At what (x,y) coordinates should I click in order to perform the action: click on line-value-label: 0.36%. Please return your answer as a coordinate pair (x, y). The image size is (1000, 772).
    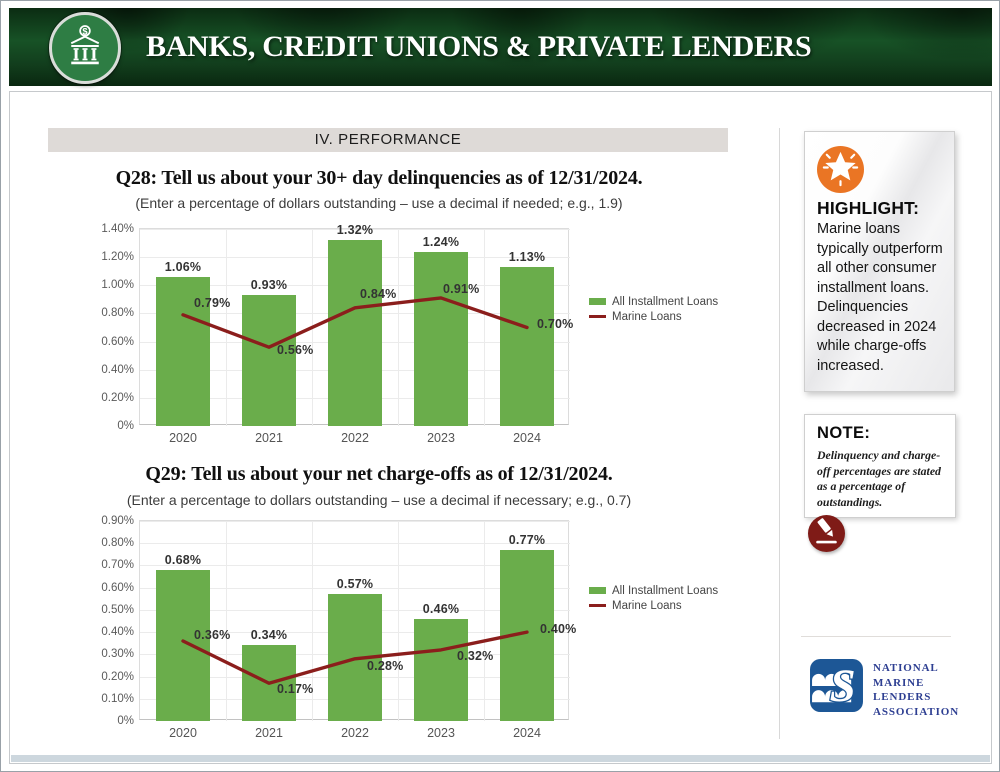
    Looking at the image, I should click on (212, 635).